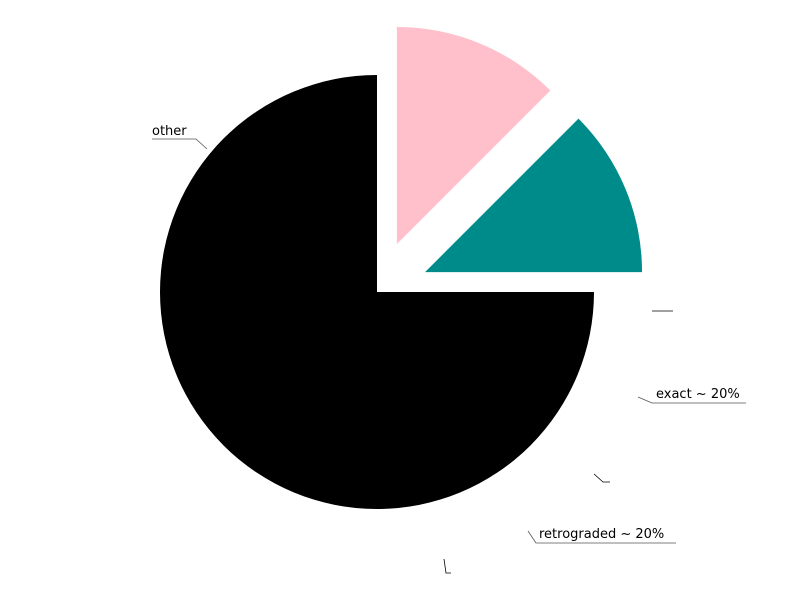  What do you see at coordinates (698, 394) in the screenshot?
I see `slice-label-exact: exact ~ 20%` at bounding box center [698, 394].